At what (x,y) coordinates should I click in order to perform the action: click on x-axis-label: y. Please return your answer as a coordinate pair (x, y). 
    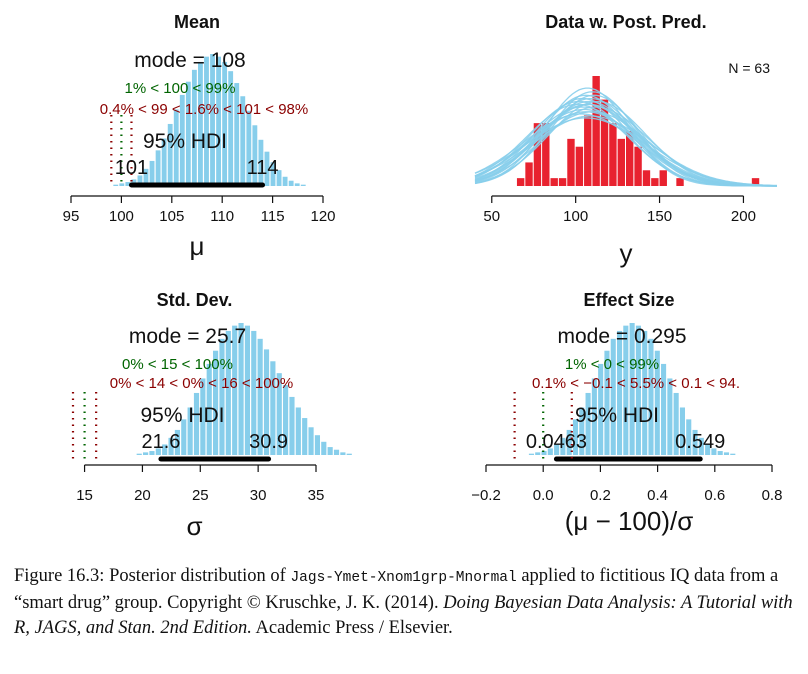
    Looking at the image, I should click on (626, 253).